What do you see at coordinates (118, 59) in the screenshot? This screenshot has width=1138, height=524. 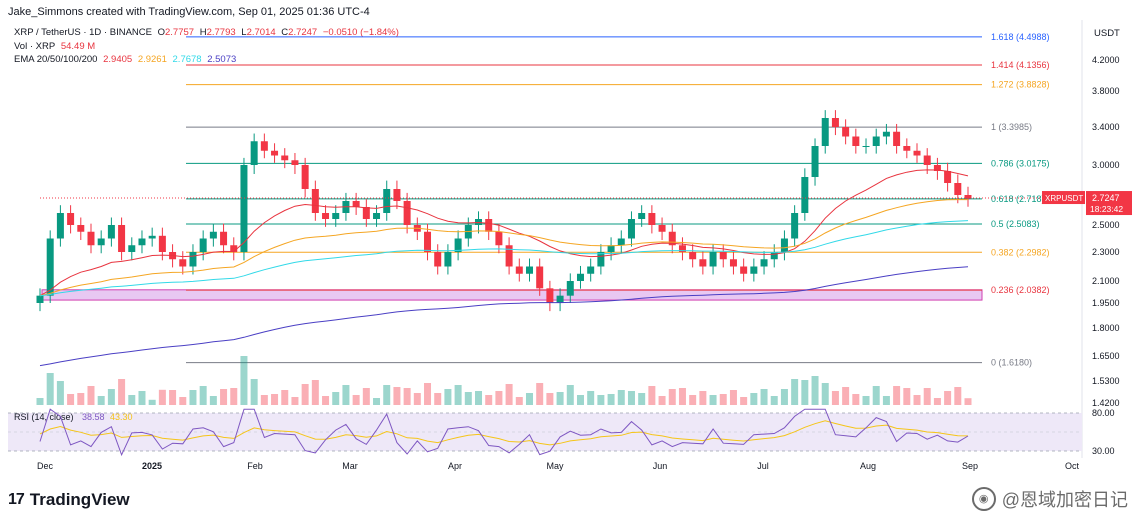 I see `ema20-value: 2.9405` at bounding box center [118, 59].